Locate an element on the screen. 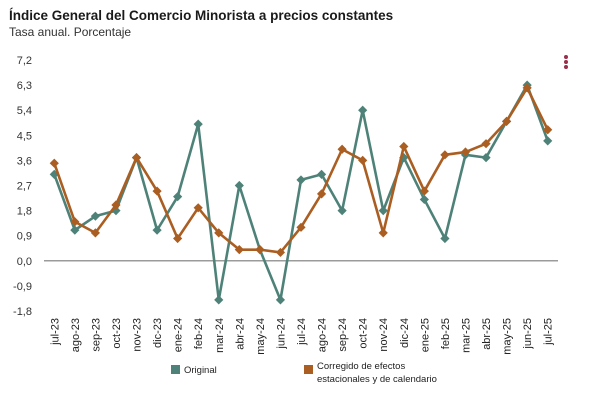 The height and width of the screenshot is (400, 600). x-tick-label: ene-24 is located at coordinates (179, 335).